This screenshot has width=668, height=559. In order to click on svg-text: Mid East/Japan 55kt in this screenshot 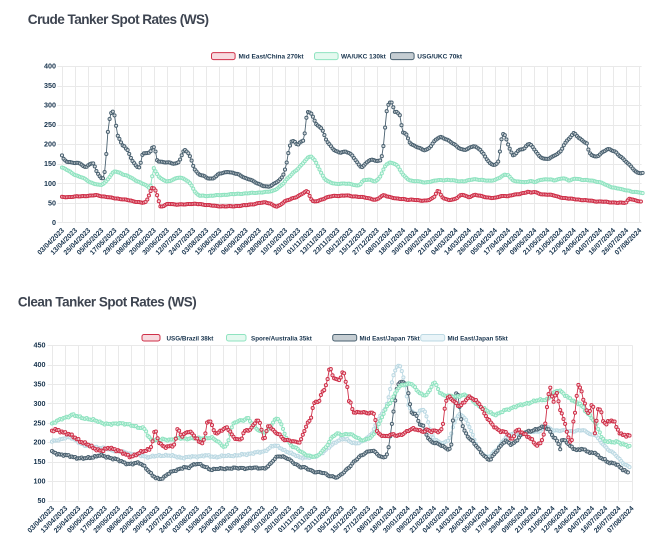, I will do `click(478, 338)`.